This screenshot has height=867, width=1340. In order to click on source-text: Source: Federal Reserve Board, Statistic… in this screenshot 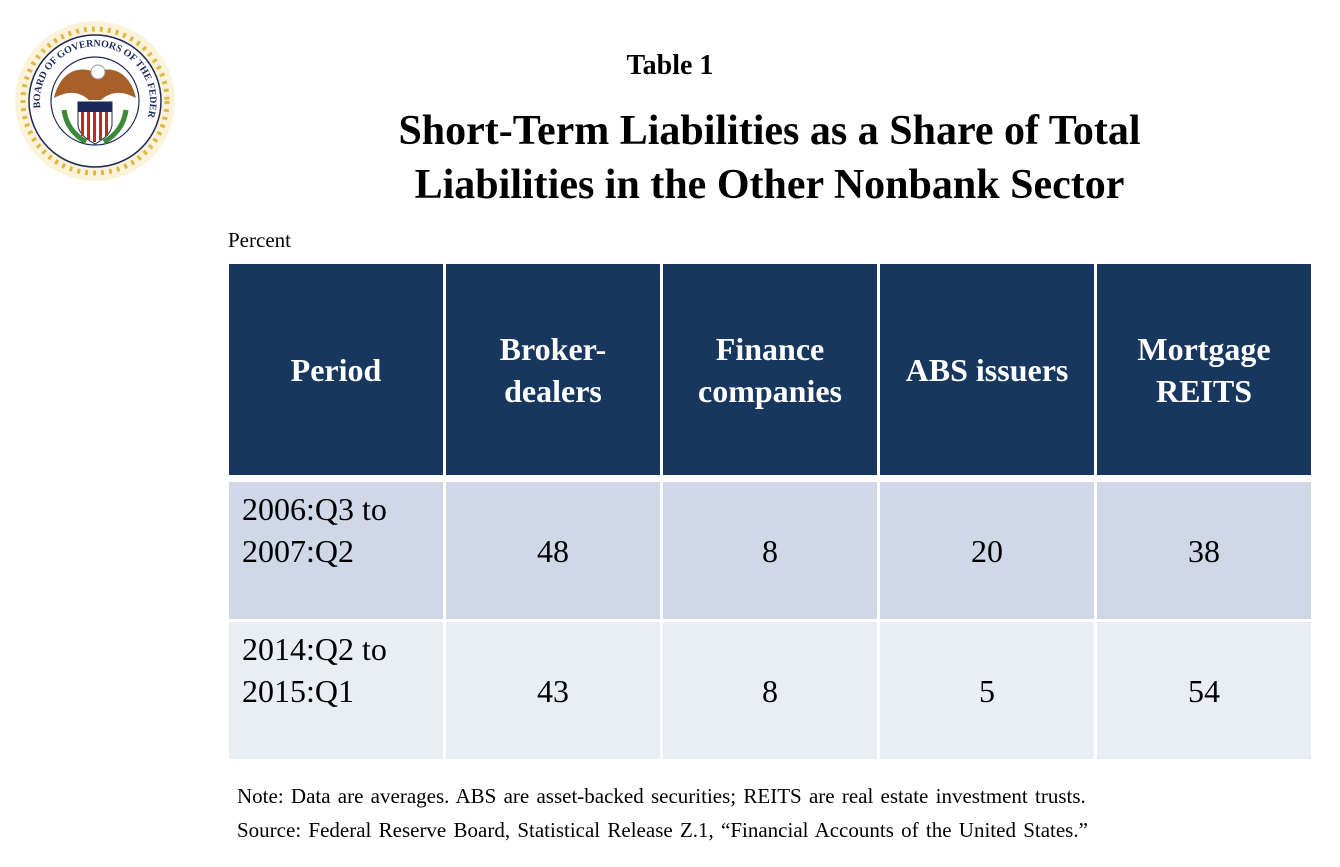, I will do `click(662, 830)`.